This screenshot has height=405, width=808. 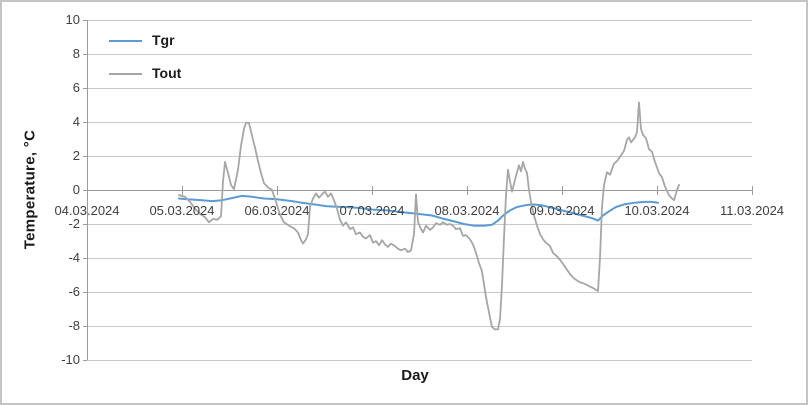 What do you see at coordinates (163, 40) in the screenshot?
I see `legend-label-tgr: Tgr` at bounding box center [163, 40].